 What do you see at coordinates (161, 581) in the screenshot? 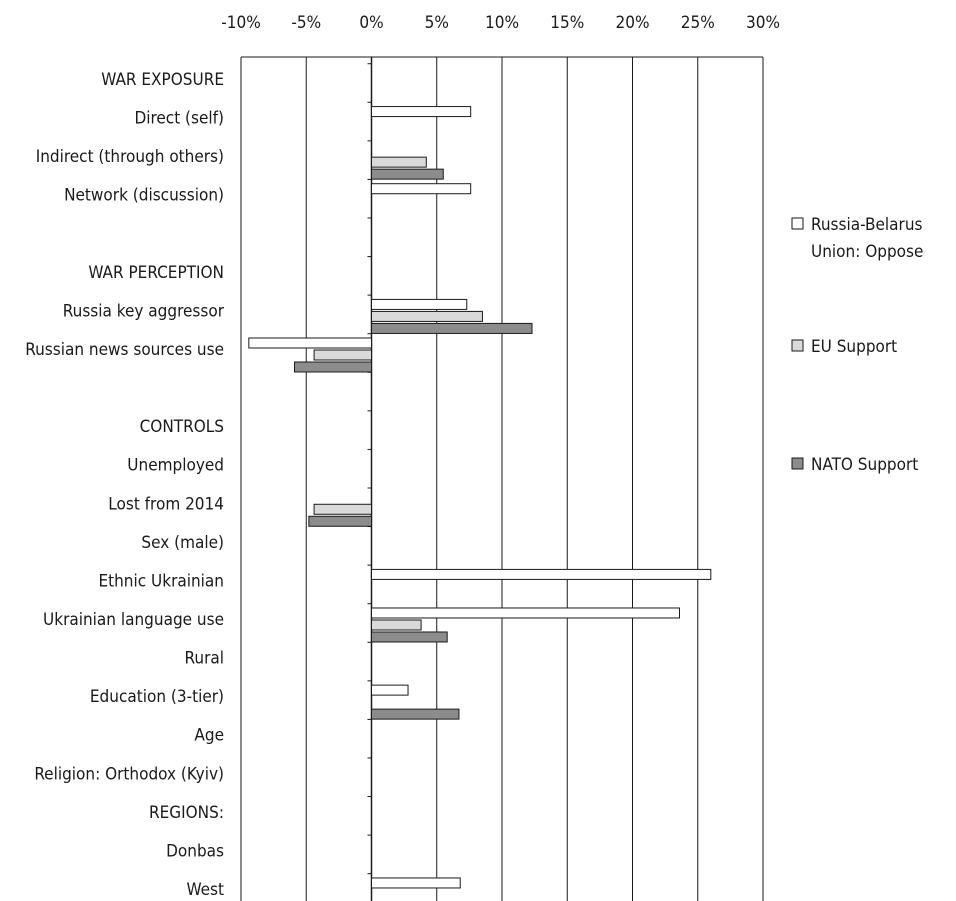
I see `category-label: Ethnic Ukrainian` at bounding box center [161, 581].